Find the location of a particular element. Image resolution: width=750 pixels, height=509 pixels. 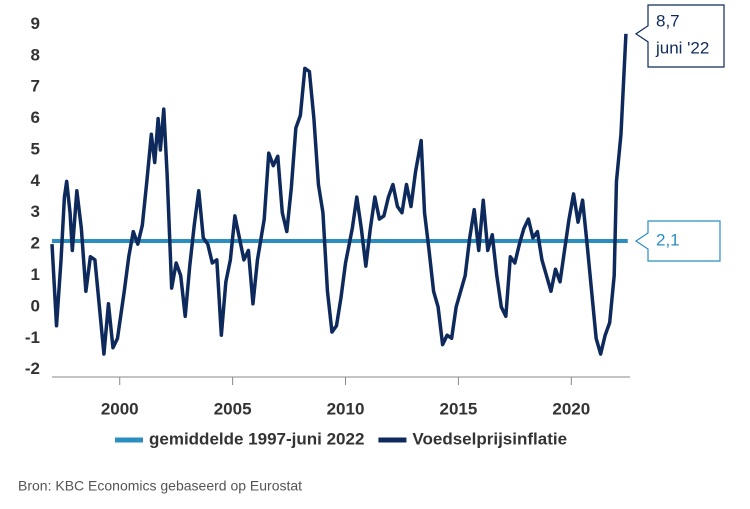

y-tick-label: 6 is located at coordinates (35, 117).